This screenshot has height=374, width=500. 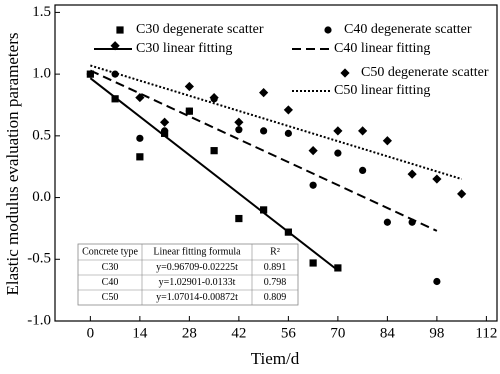 What do you see at coordinates (110, 267) in the screenshot?
I see `table-cell: C30` at bounding box center [110, 267].